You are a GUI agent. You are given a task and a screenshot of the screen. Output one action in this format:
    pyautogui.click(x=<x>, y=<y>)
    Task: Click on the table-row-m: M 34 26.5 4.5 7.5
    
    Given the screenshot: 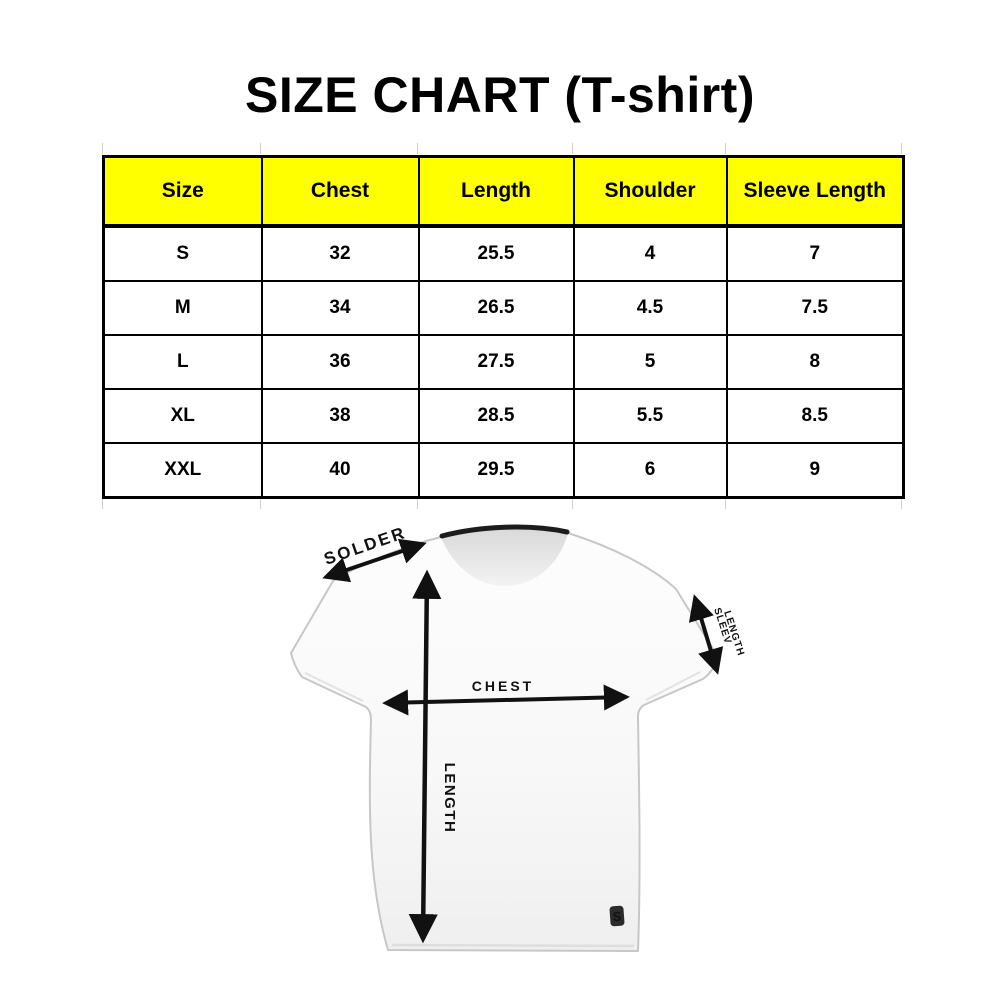 What is the action you would take?
    pyautogui.click(x=503, y=308)
    